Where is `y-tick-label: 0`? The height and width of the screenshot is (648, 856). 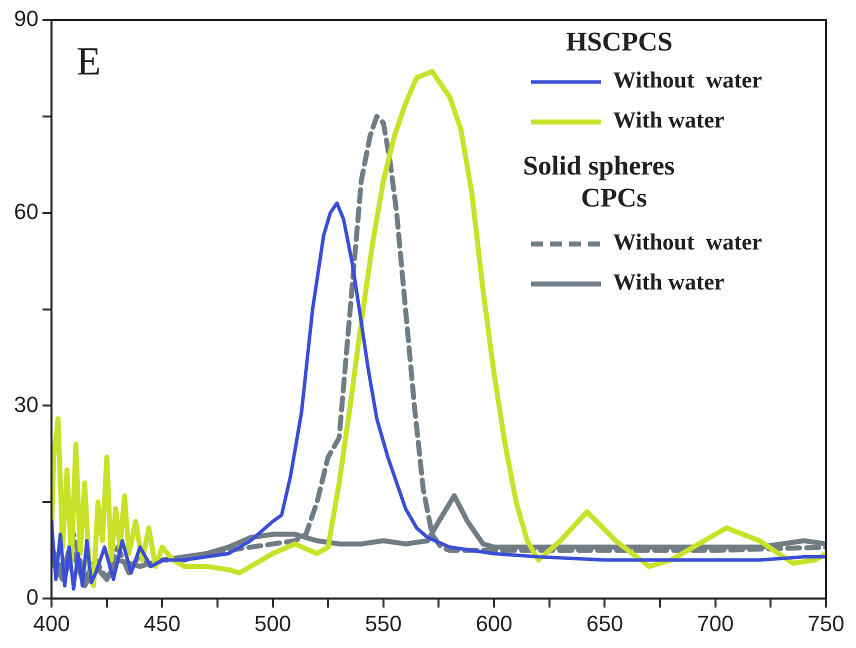
y-tick-label: 0 is located at coordinates (32, 597).